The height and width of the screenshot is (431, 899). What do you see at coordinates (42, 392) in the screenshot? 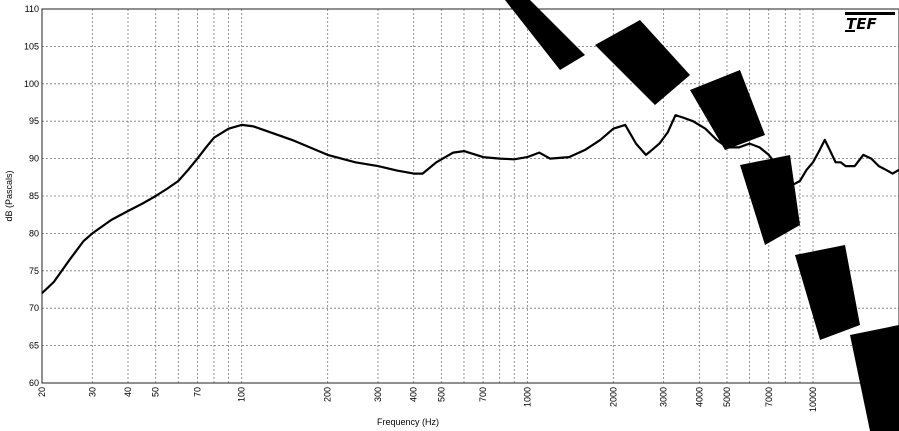
I see `x-tick-label: 20` at bounding box center [42, 392].